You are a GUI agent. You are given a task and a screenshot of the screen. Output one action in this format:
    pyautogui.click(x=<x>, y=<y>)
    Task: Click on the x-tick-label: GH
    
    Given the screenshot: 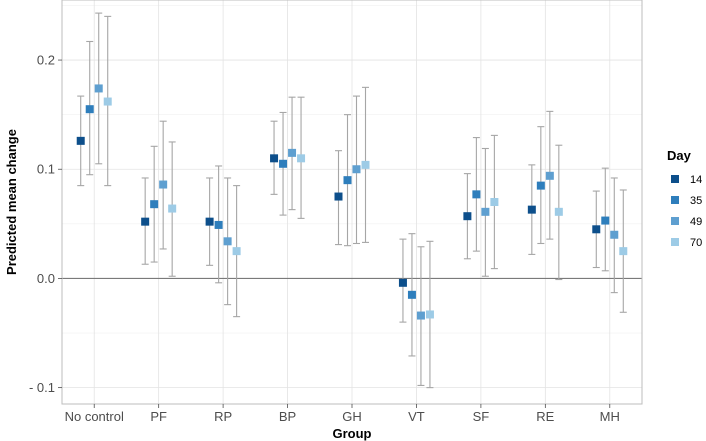 What is the action you would take?
    pyautogui.click(x=352, y=416)
    